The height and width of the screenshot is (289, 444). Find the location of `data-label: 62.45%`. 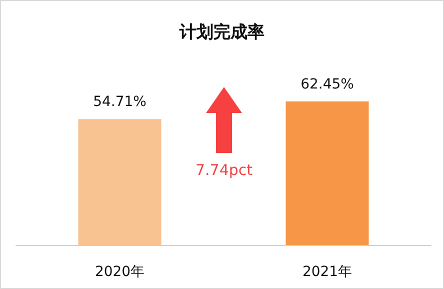

data-label: 62.45% is located at coordinates (327, 84).